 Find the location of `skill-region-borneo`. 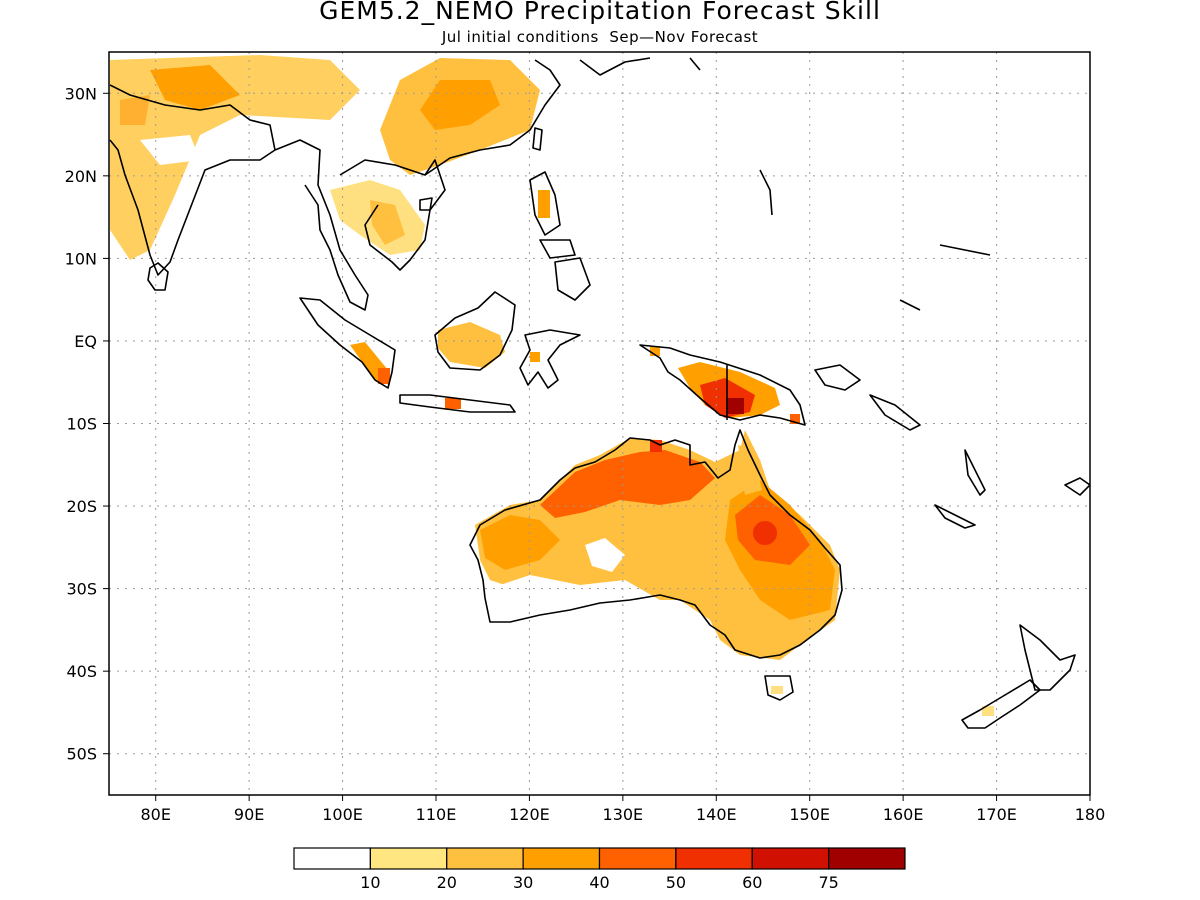

skill-region-borneo is located at coordinates (471, 345).